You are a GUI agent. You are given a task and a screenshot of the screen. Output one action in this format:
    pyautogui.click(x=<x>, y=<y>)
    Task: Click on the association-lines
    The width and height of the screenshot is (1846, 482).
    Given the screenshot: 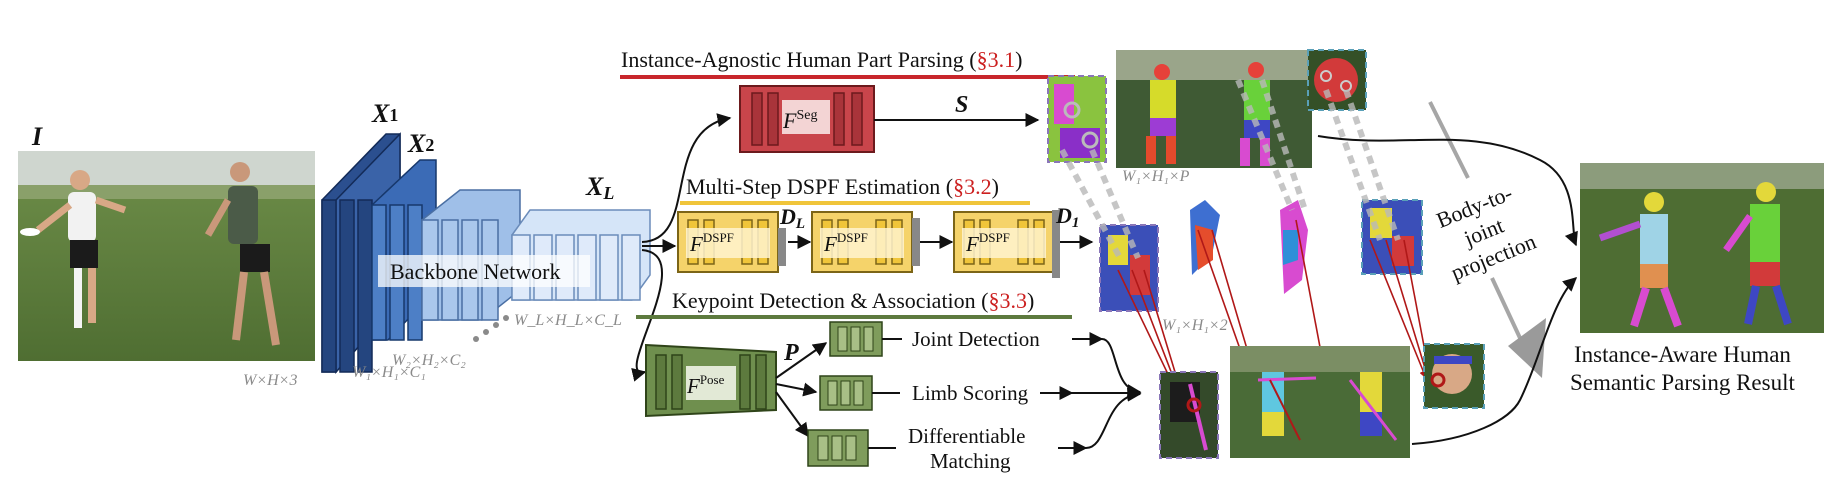 What is the action you would take?
    pyautogui.click(x=1230, y=169)
    